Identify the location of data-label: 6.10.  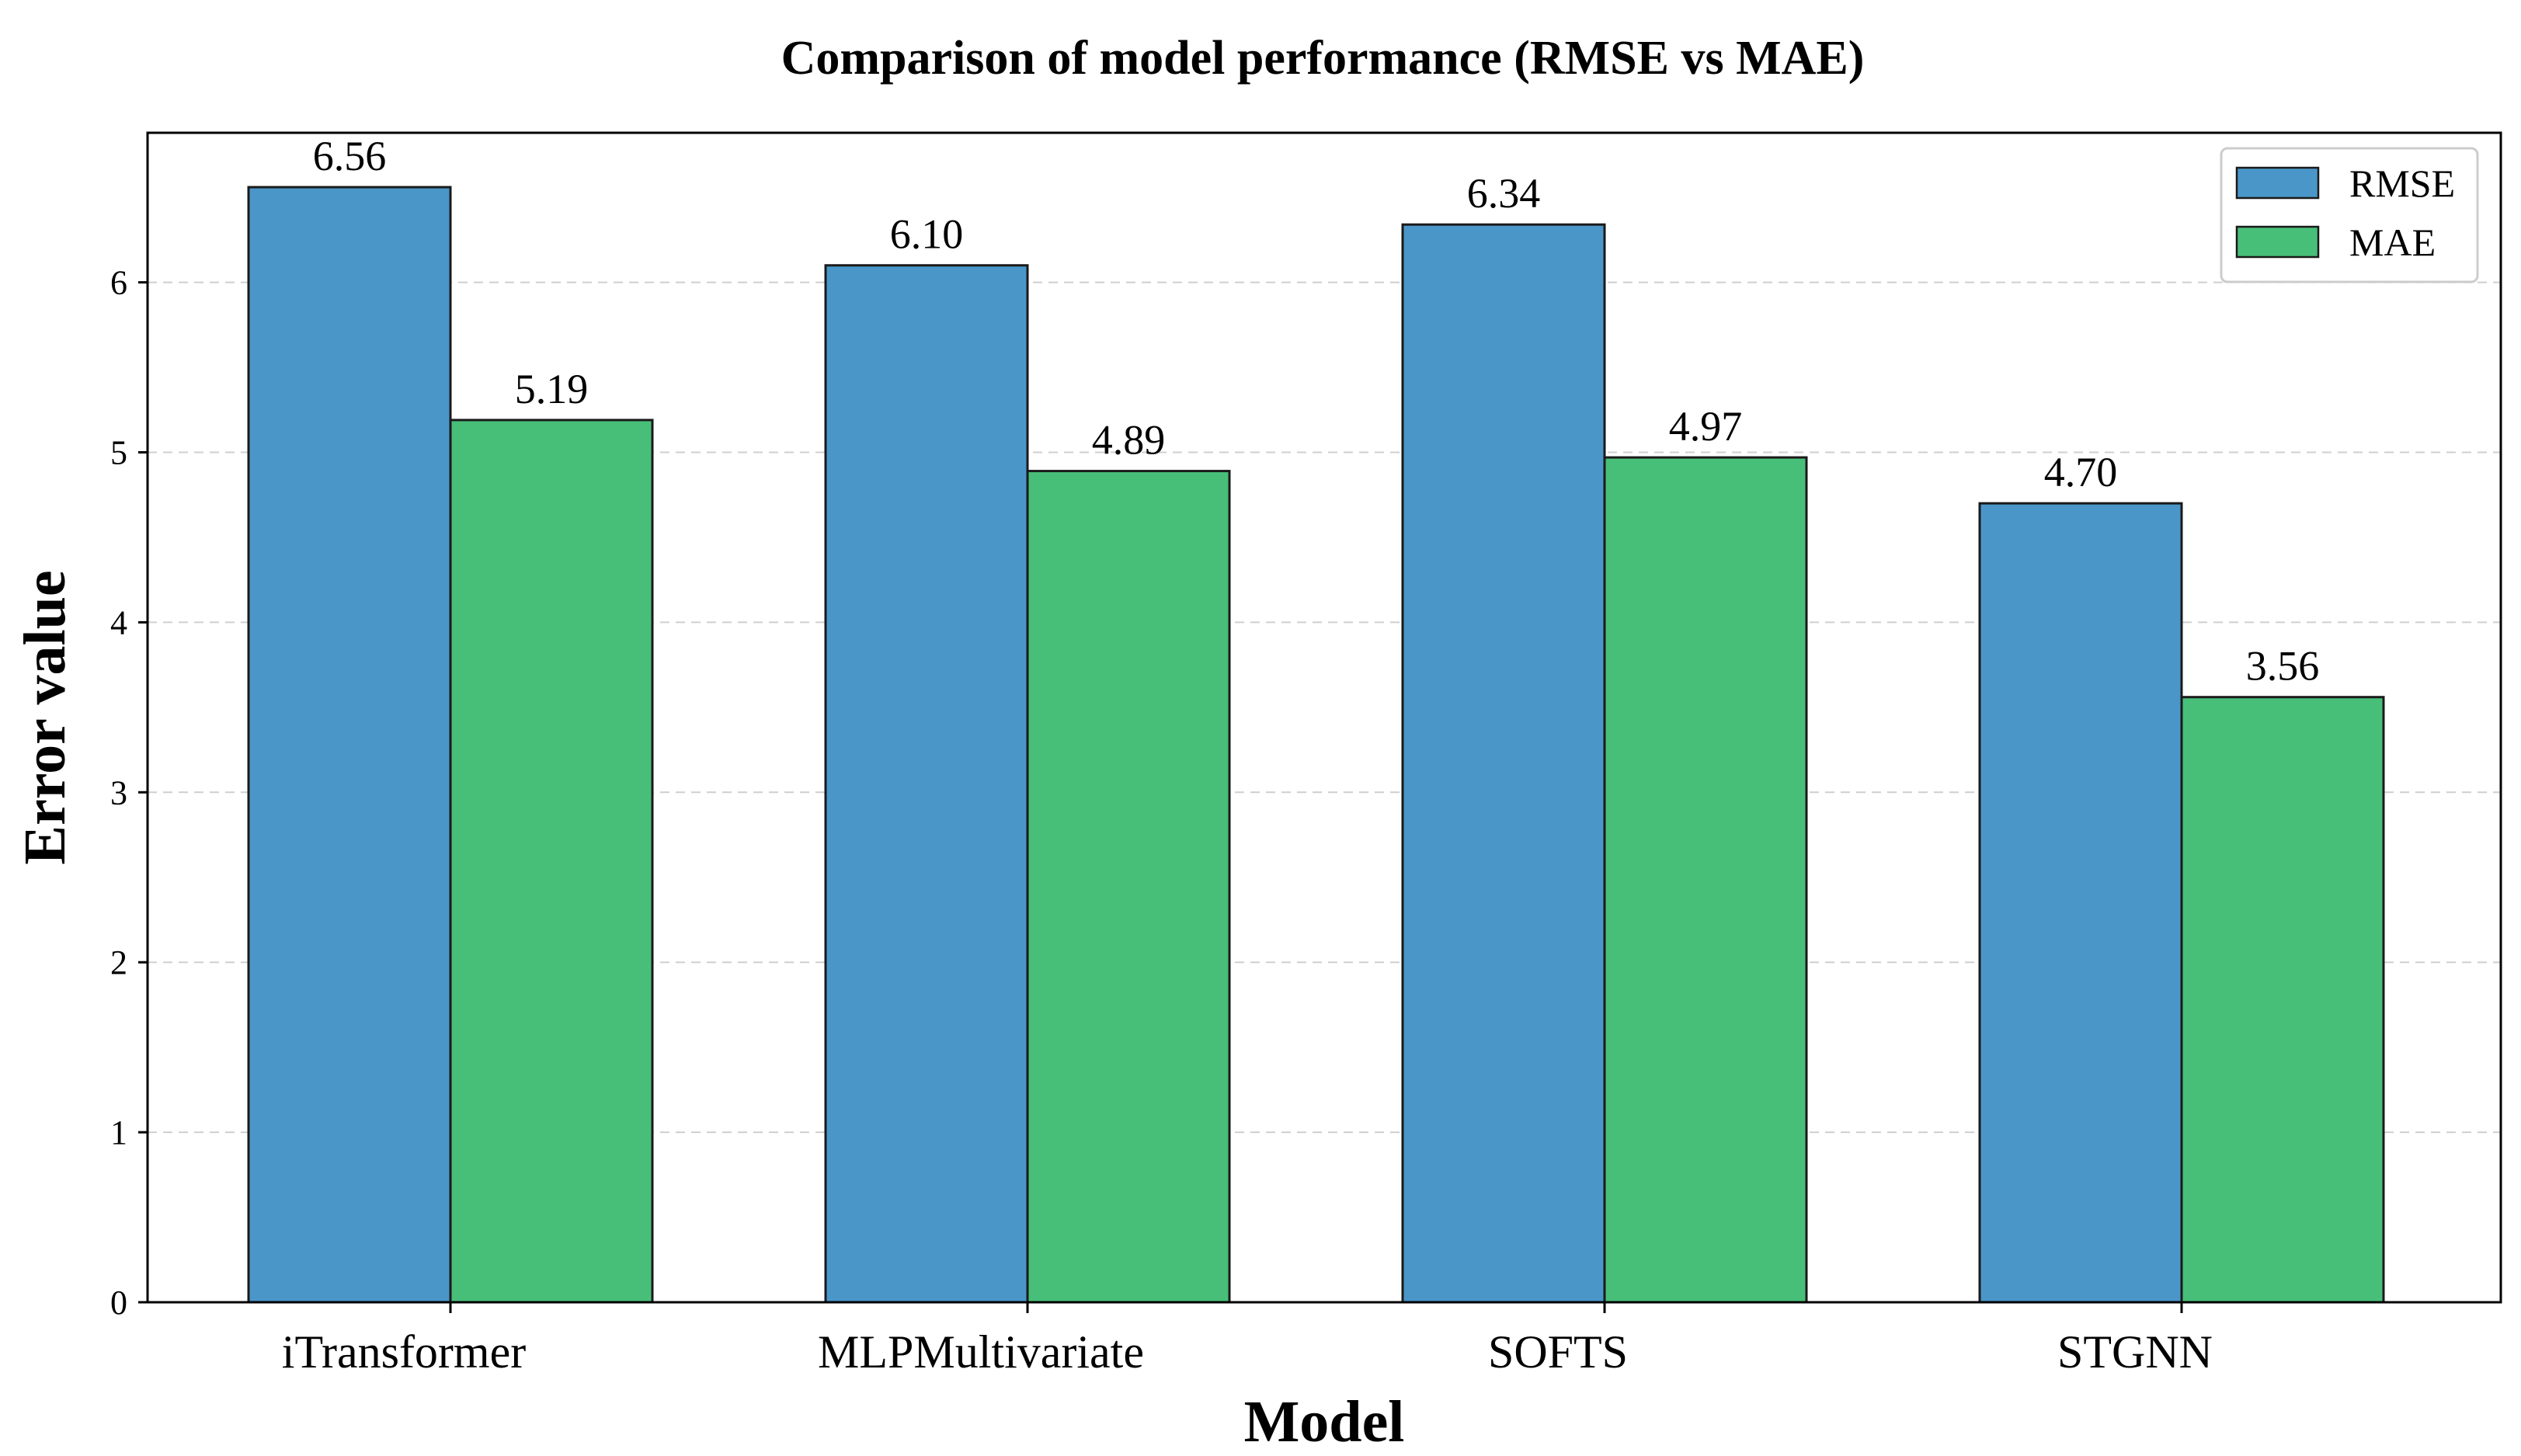
(927, 234).